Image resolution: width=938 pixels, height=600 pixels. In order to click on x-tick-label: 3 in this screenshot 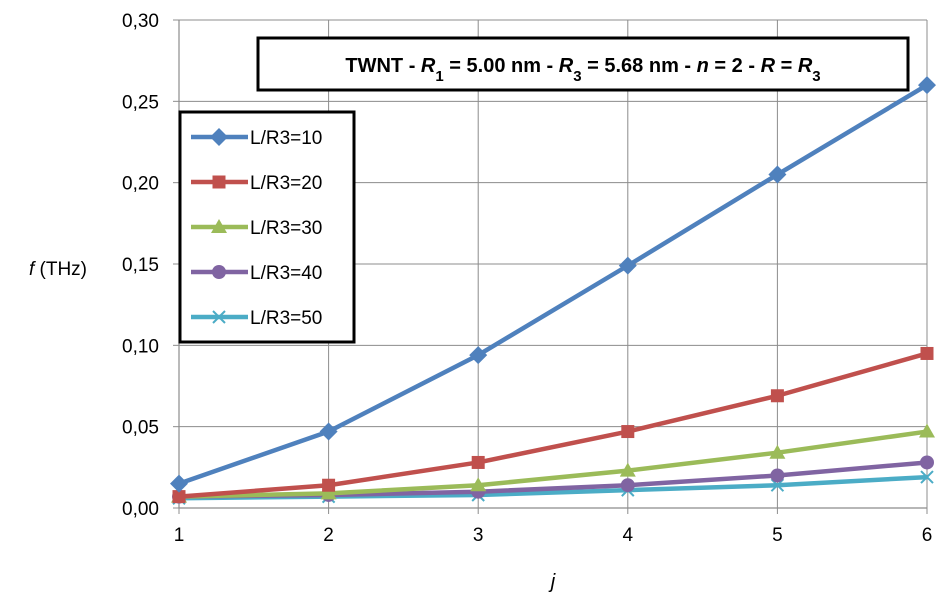, I will do `click(478, 535)`.